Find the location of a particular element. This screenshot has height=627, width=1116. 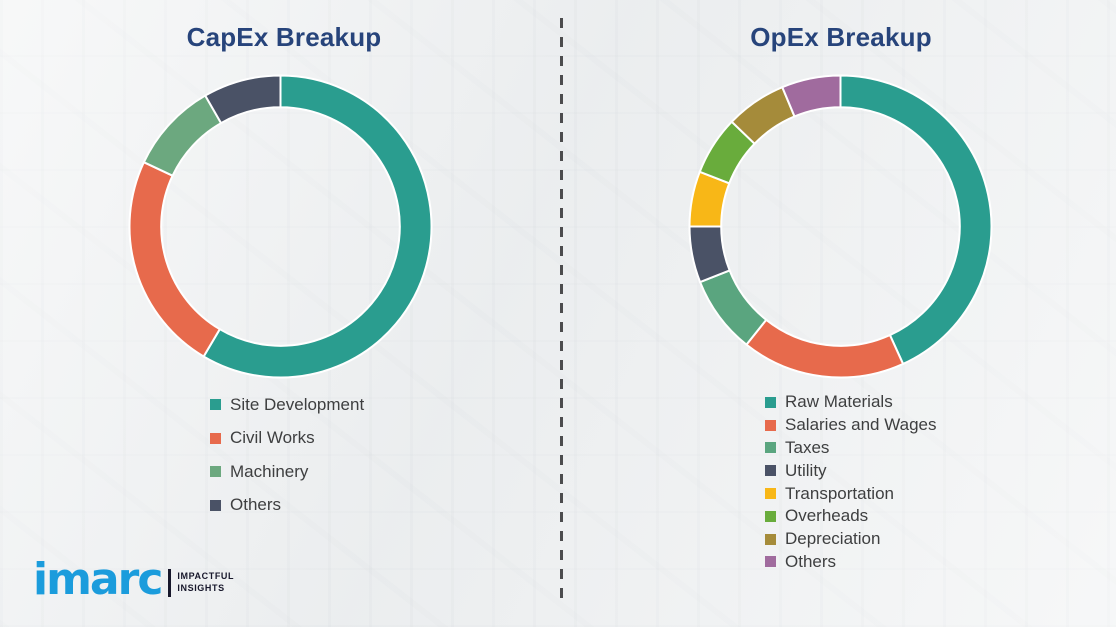

legend-label: Depreciation is located at coordinates (833, 539).